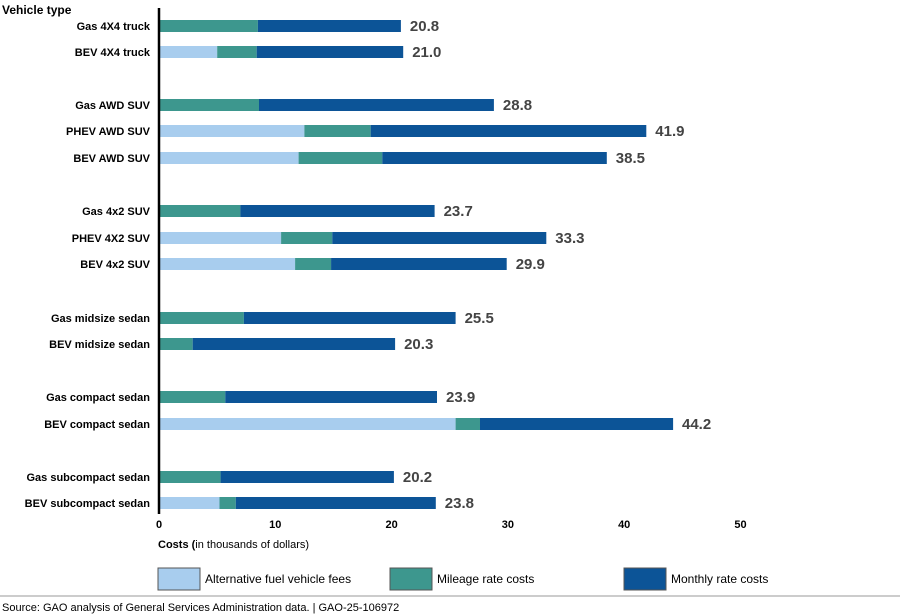 This screenshot has width=900, height=615. What do you see at coordinates (113, 53) in the screenshot?
I see `category-label: BEV 4X4 truck` at bounding box center [113, 53].